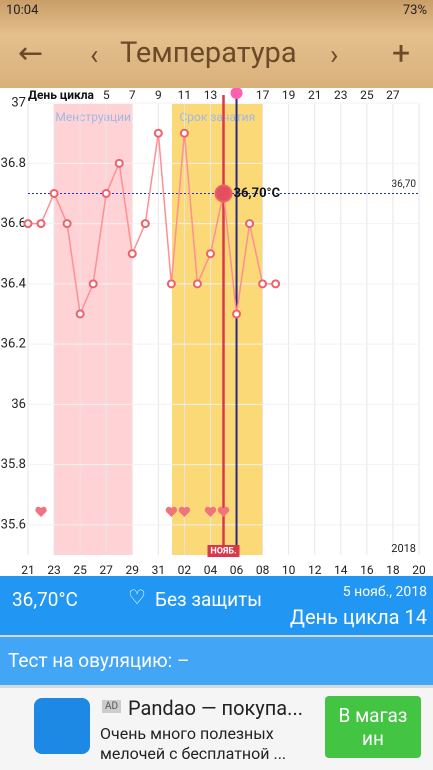 This screenshot has height=770, width=433. What do you see at coordinates (367, 95) in the screenshot?
I see `cycle-day-label: 25` at bounding box center [367, 95].